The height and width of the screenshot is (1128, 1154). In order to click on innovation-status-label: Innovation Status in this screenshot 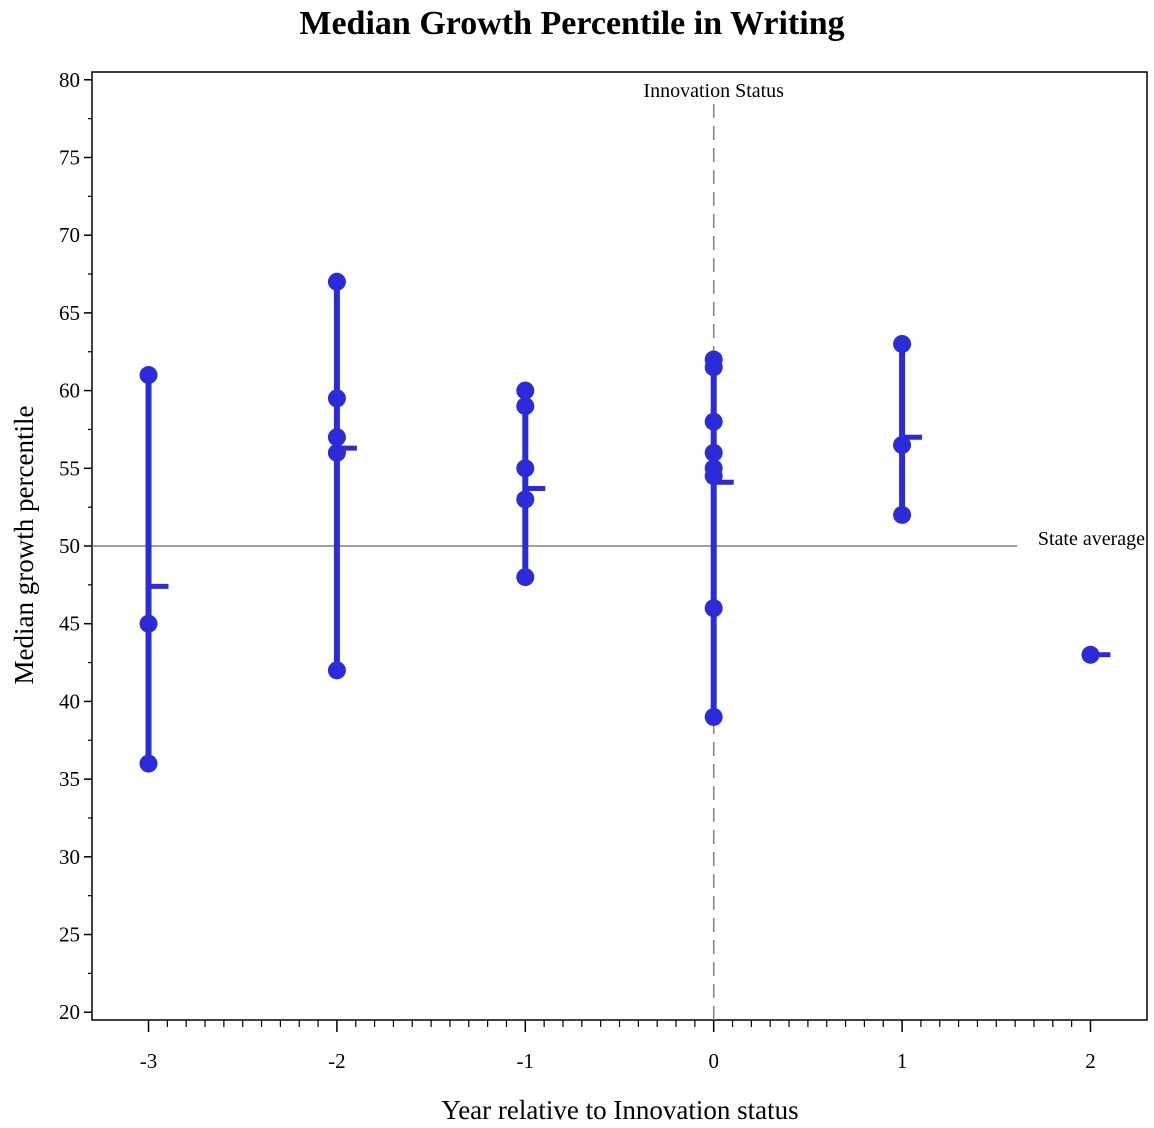, I will do `click(713, 91)`.